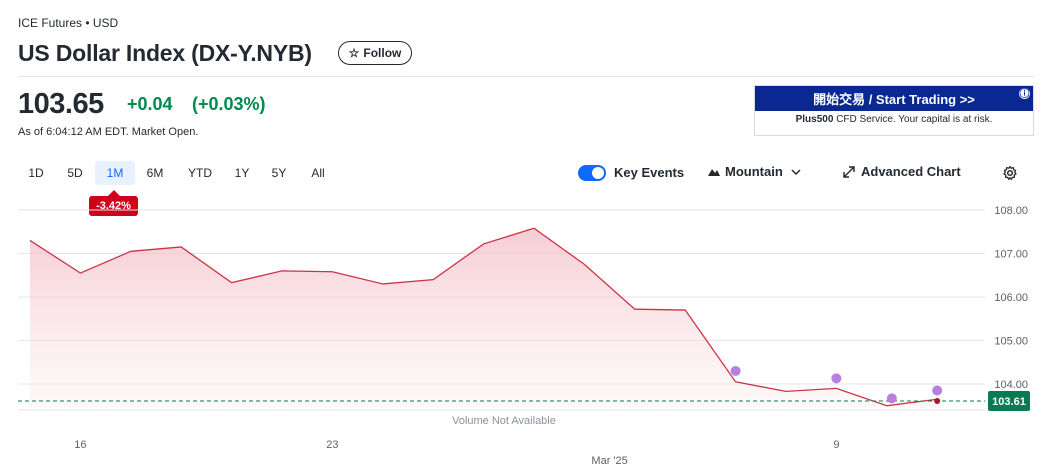  I want to click on exchange-label: ICE Futures • USD, so click(68, 23).